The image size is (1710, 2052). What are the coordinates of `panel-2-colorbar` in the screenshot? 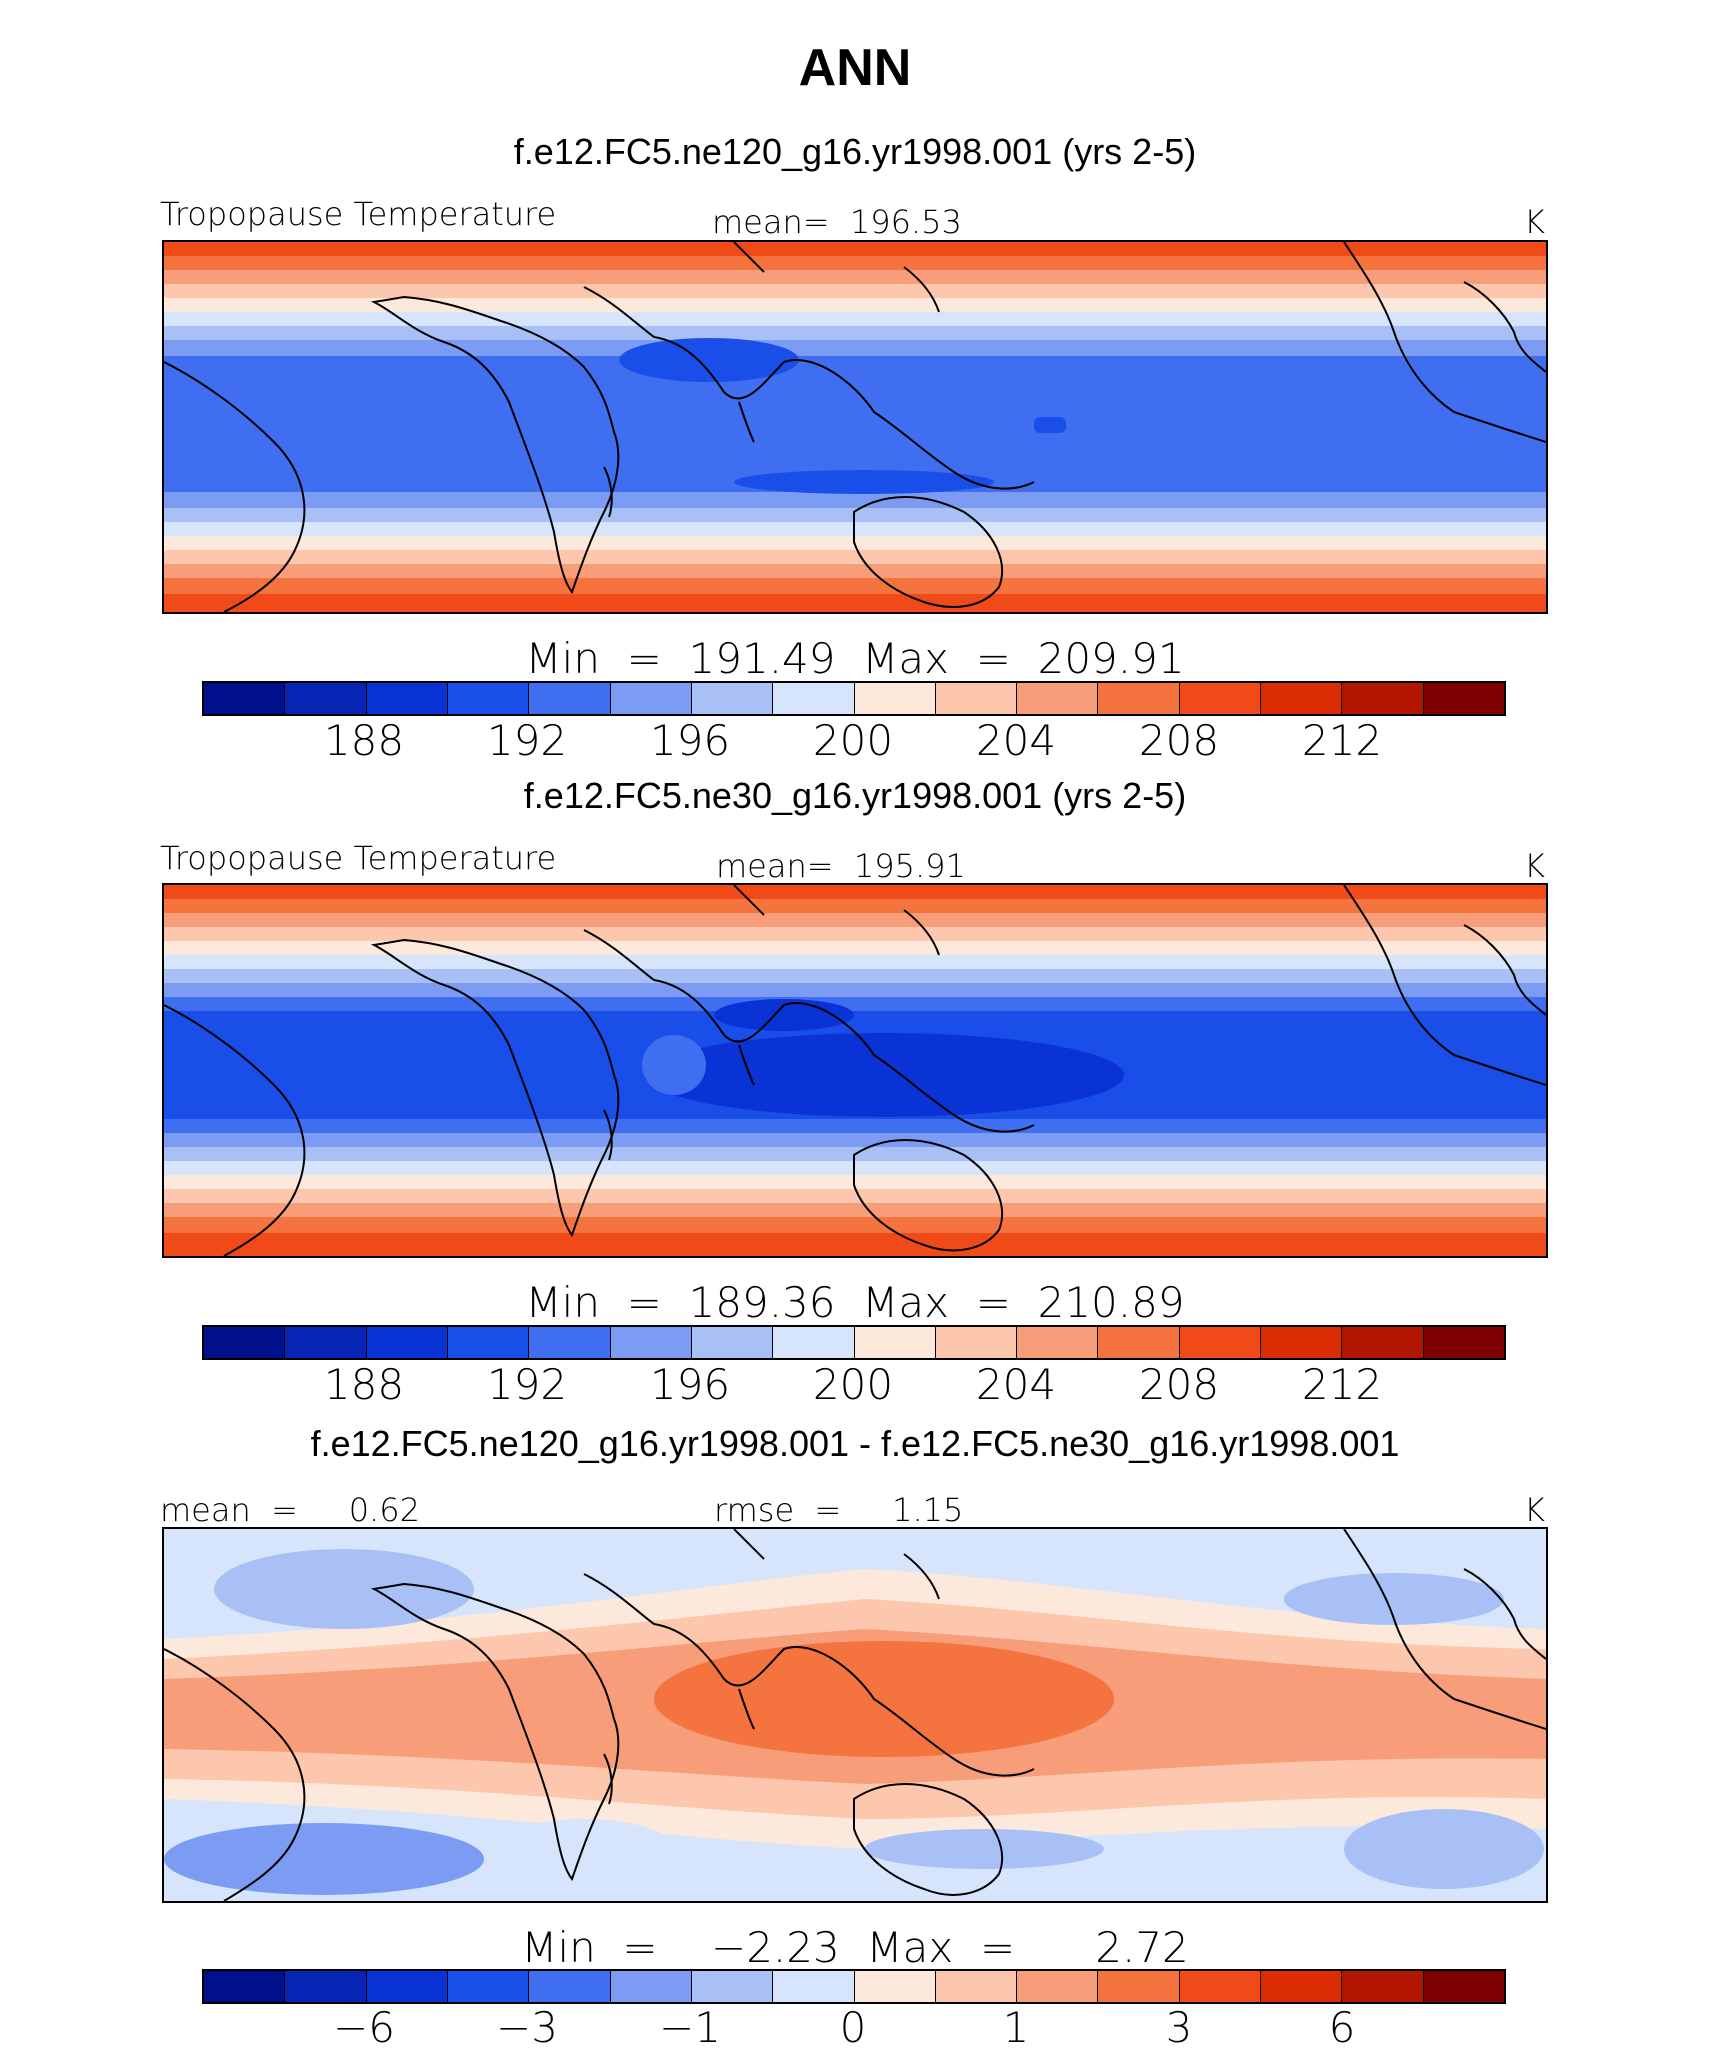 It's located at (854, 1342).